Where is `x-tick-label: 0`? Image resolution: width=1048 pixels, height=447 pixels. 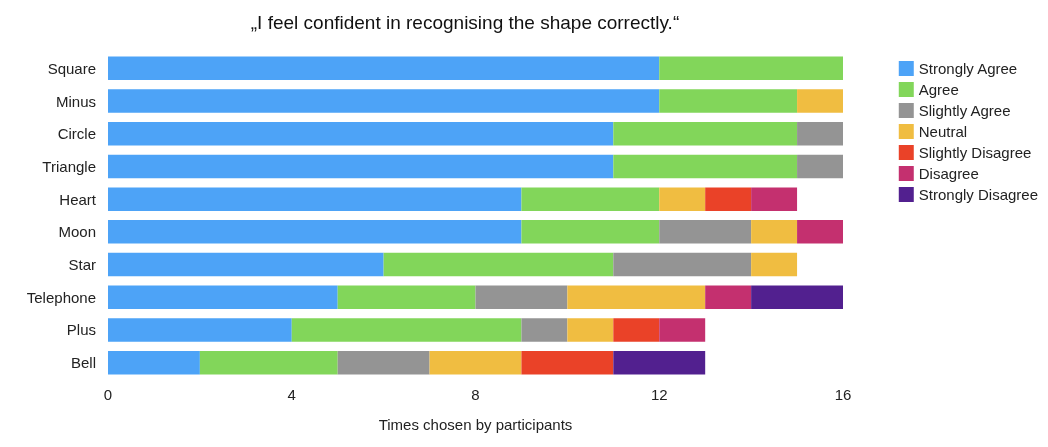
x-tick-label: 0 is located at coordinates (108, 394).